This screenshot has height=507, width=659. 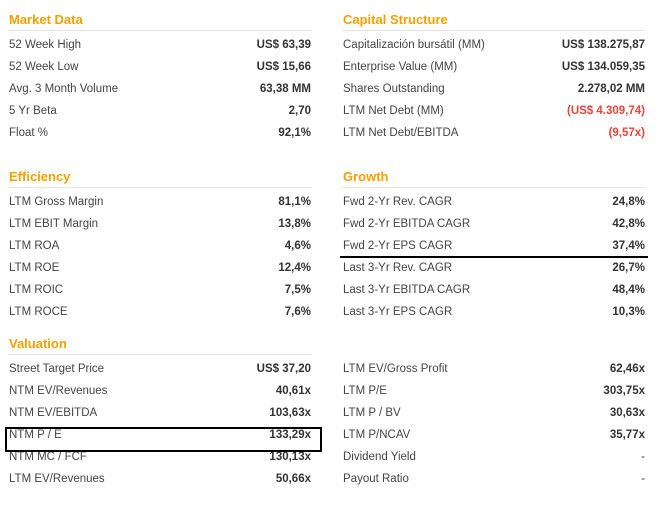 I want to click on row-label: 5 Yr Beta, so click(x=33, y=111).